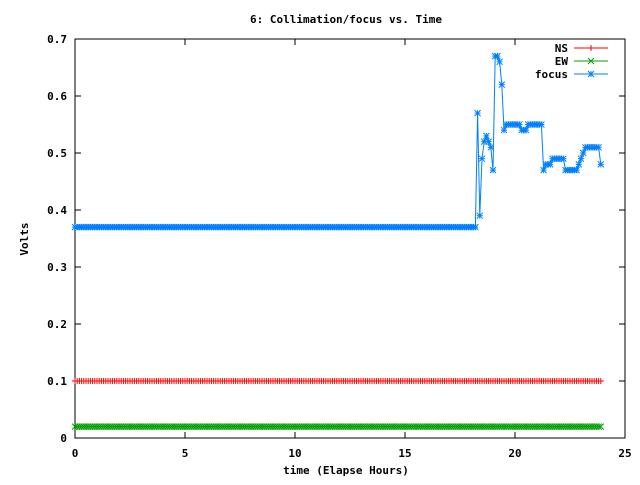 The height and width of the screenshot is (485, 640). I want to click on chart-title: 6: Collimation/focus vs. Time, so click(346, 19).